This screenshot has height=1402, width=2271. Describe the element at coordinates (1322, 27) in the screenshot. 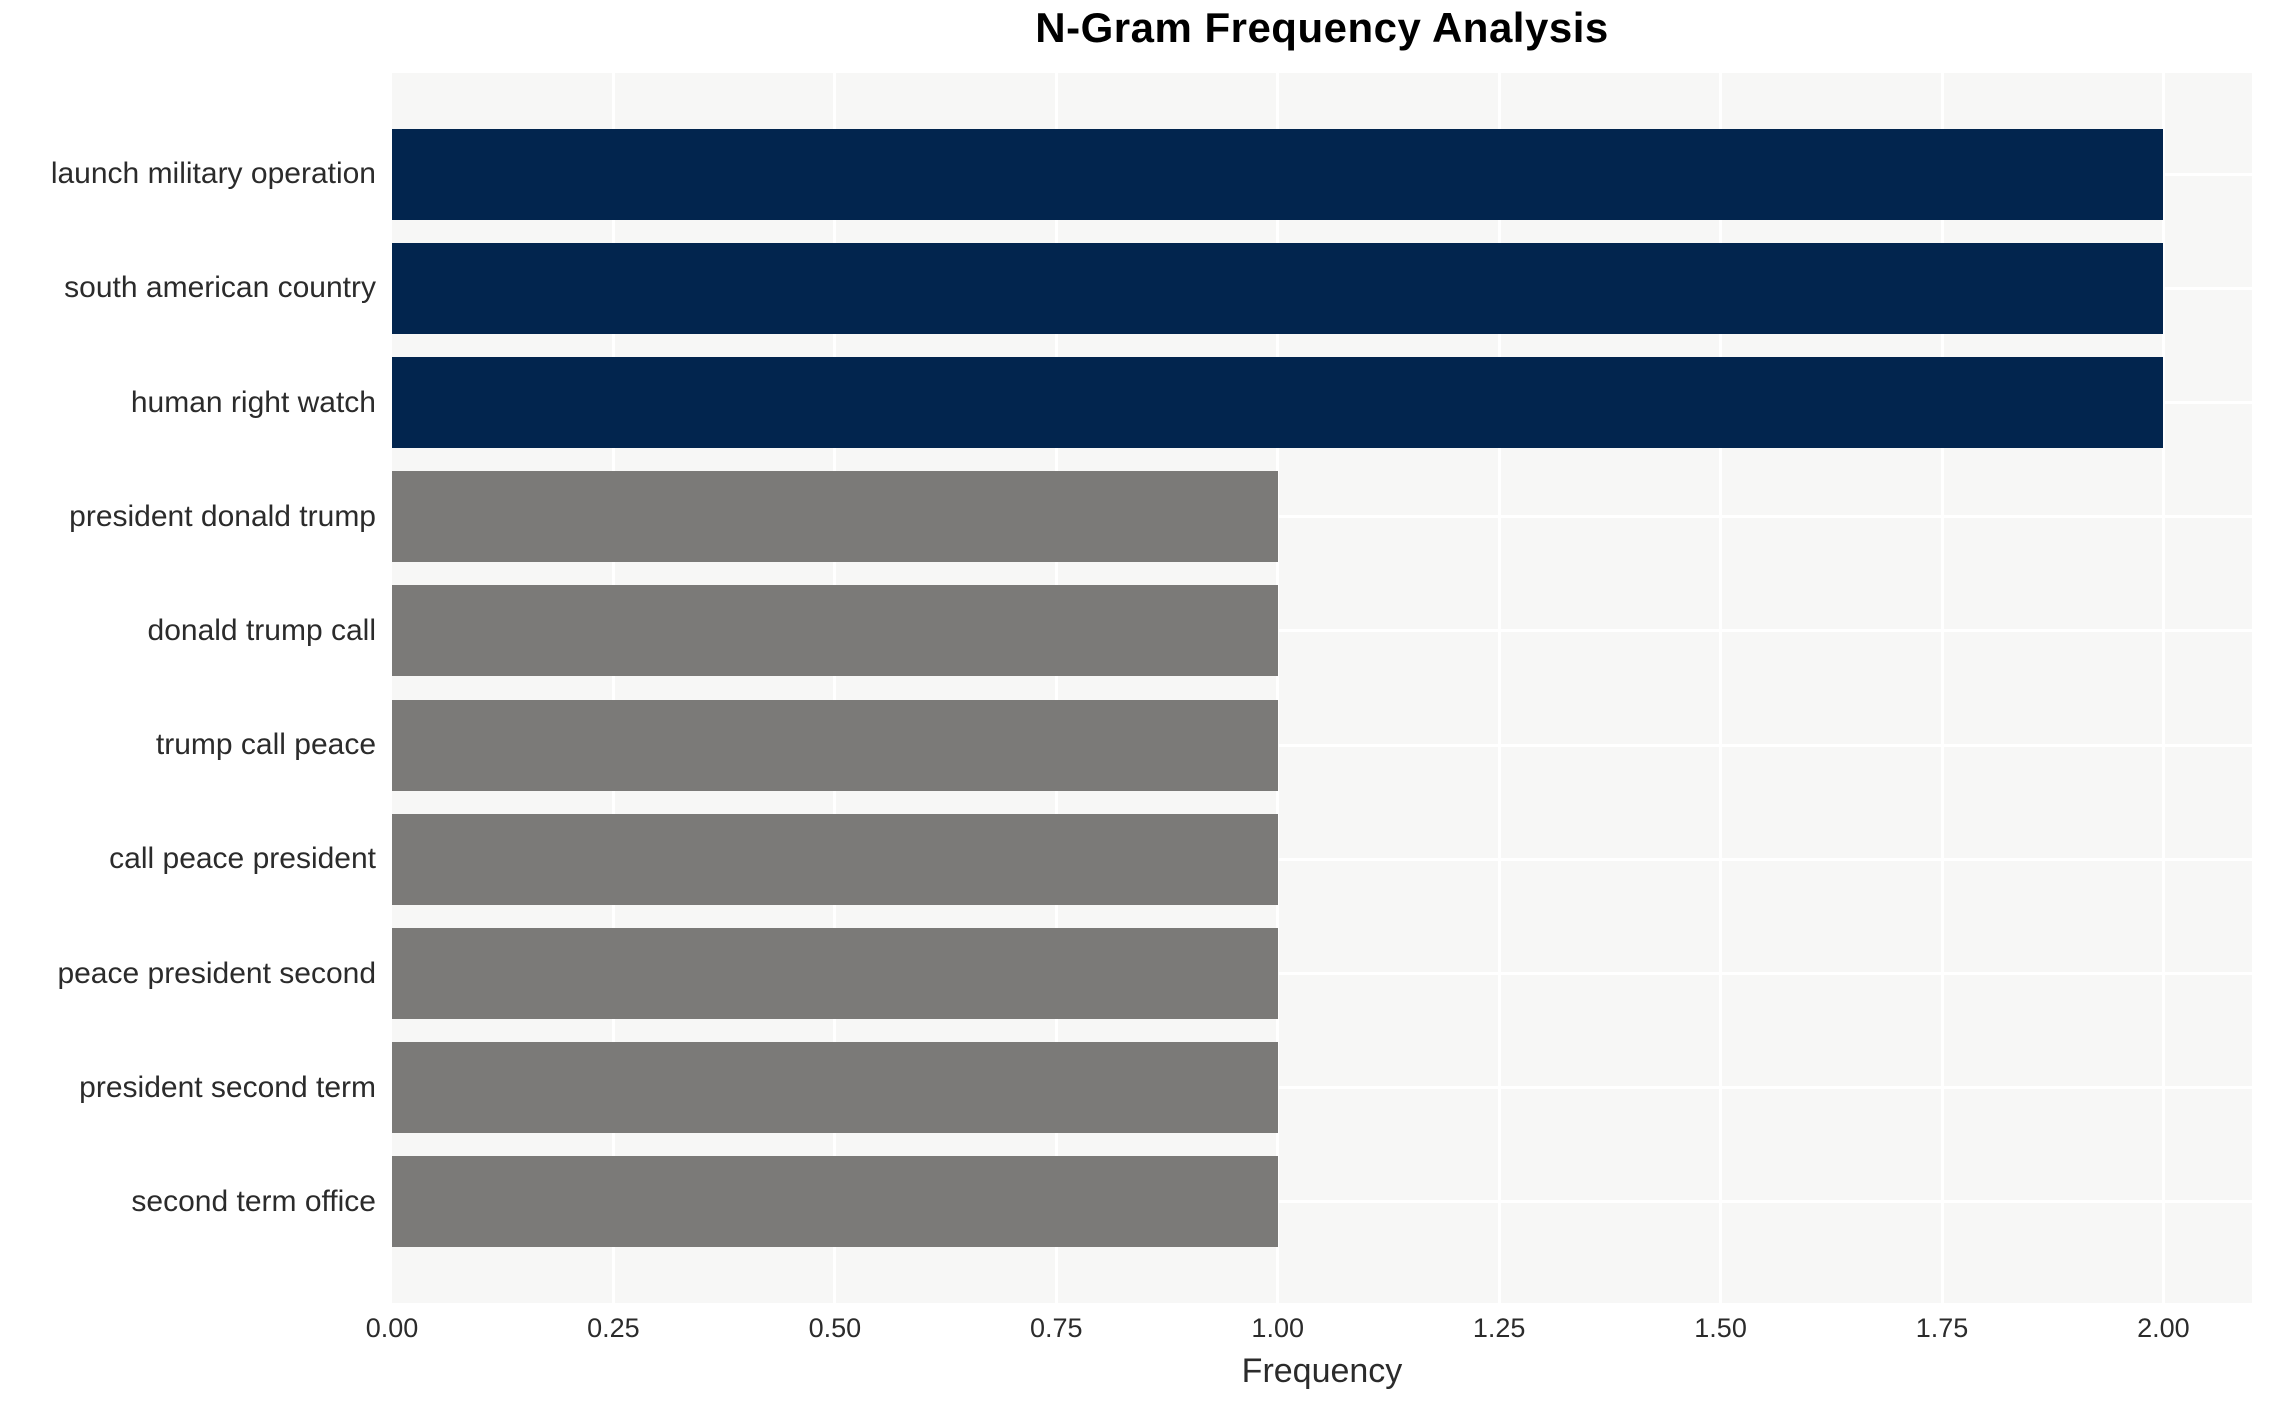

I see `chart-title: N-Gram Frequency Analysis` at that location.